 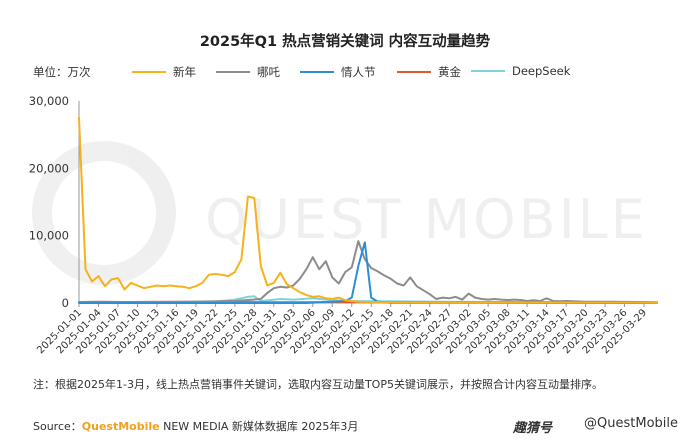 I want to click on chart-title: 2025年Q1 热点营销关键词 内容互动量趋势, so click(x=345, y=42).